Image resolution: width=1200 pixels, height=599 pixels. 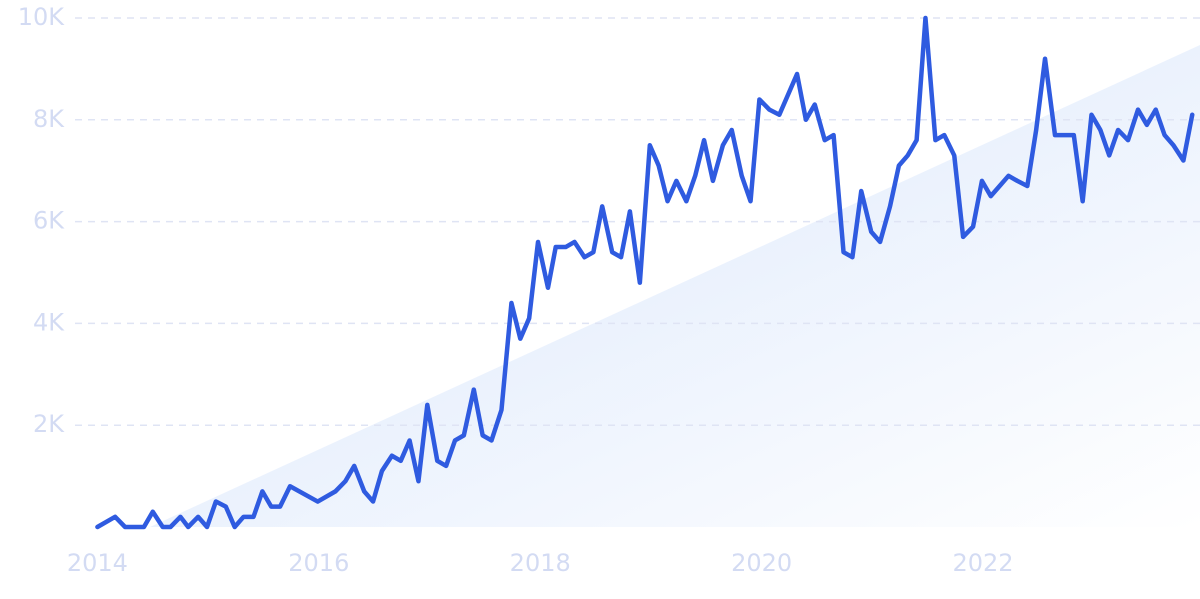 What do you see at coordinates (318, 563) in the screenshot?
I see `x-tick-label: 2016` at bounding box center [318, 563].